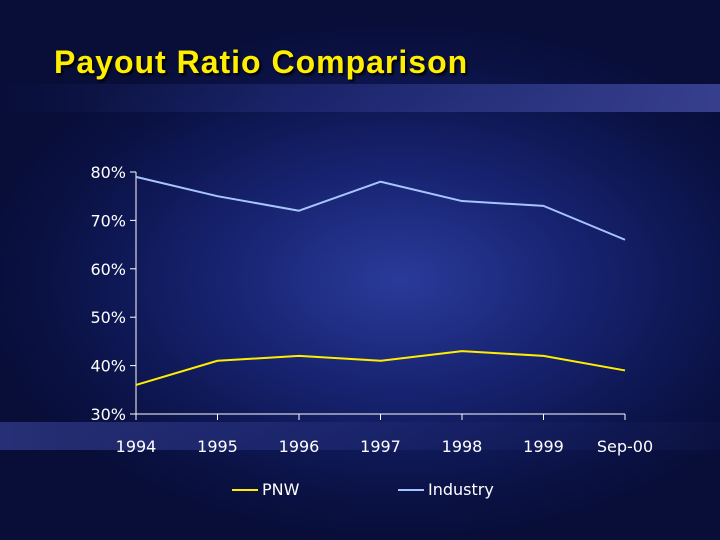  What do you see at coordinates (108, 172) in the screenshot?
I see `y-tick-label: 80%` at bounding box center [108, 172].